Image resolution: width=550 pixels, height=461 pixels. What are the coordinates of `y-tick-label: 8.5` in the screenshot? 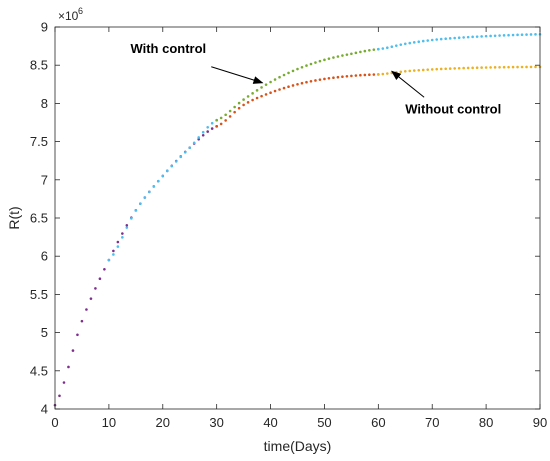 It's located at (39, 65).